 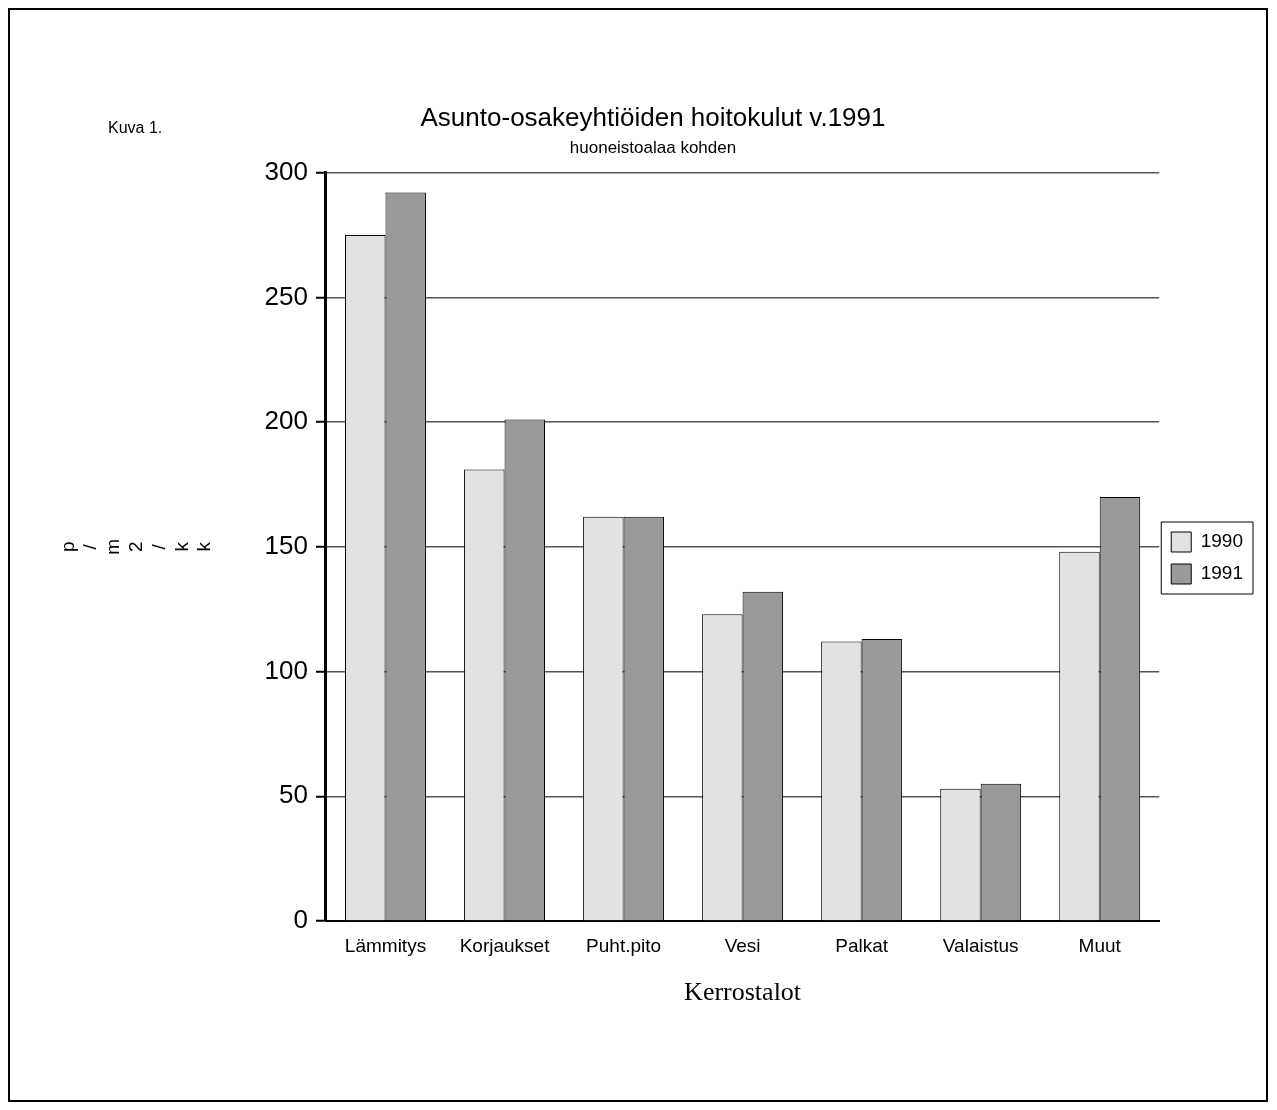 I want to click on chart-title: Asunto-osakeyhtiöiden hoitokulut v.1991, so click(x=653, y=116).